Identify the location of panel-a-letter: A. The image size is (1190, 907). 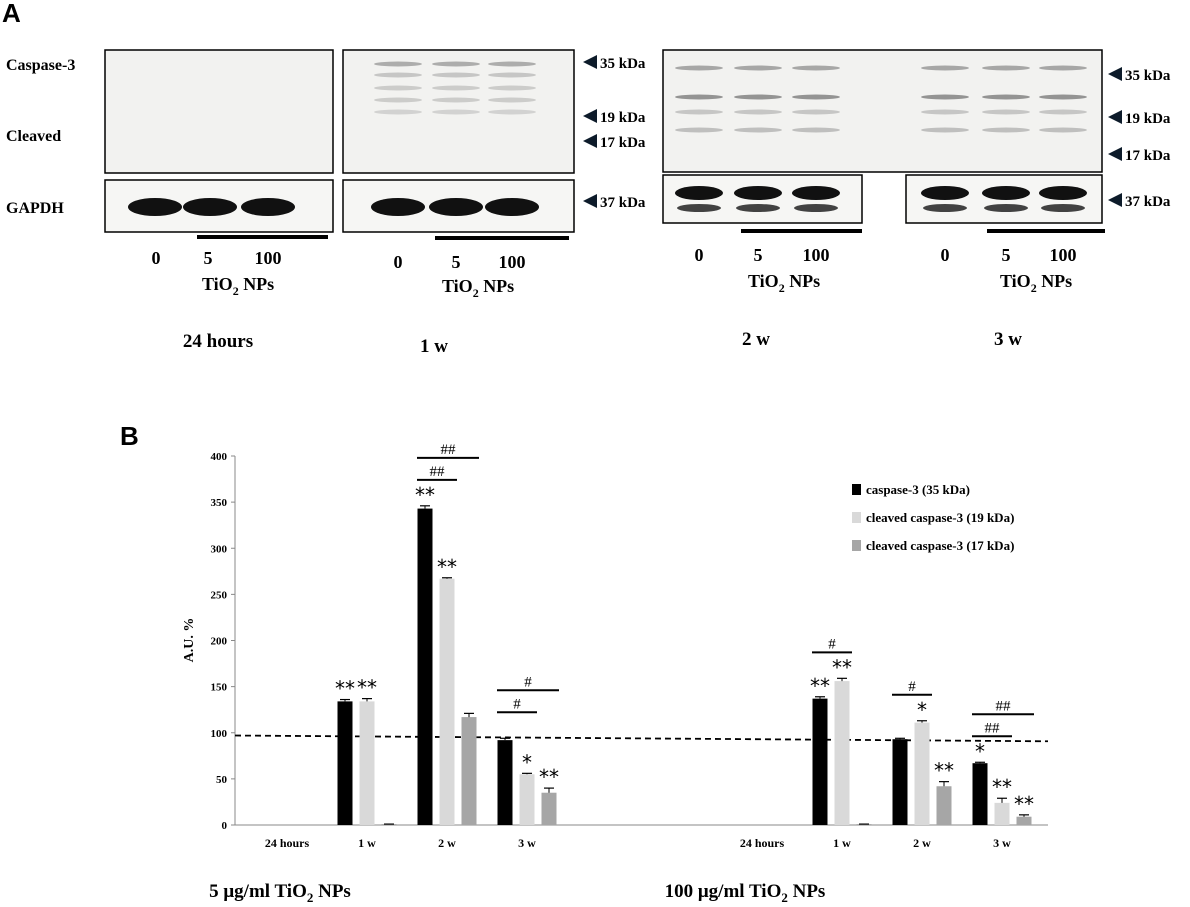
(11, 14).